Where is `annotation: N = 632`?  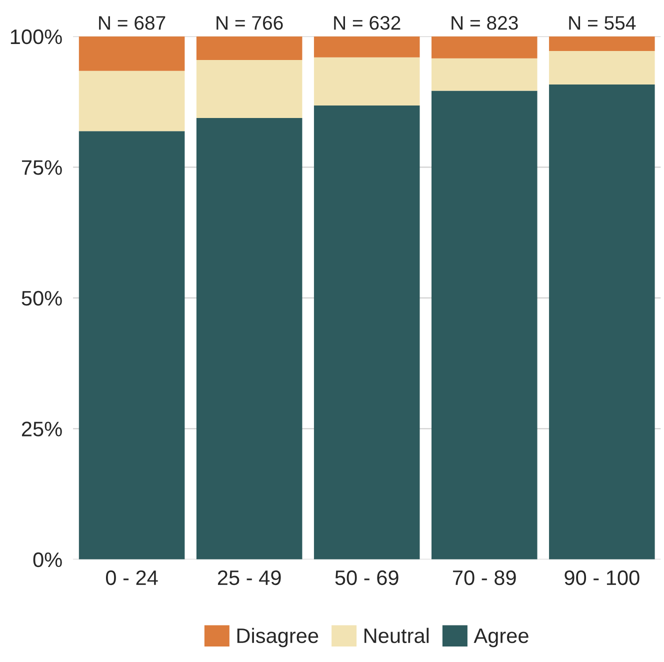 annotation: N = 632 is located at coordinates (367, 23).